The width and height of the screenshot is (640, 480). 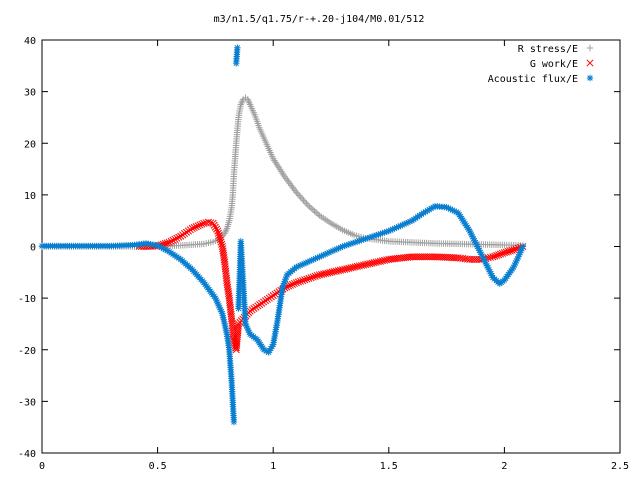 What do you see at coordinates (30, 144) in the screenshot?
I see `y-tick-label: 20` at bounding box center [30, 144].